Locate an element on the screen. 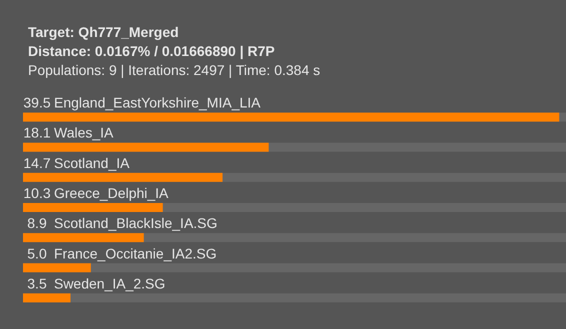 The image size is (566, 329). y-tick-label: Scotland_IA is located at coordinates (92, 162).